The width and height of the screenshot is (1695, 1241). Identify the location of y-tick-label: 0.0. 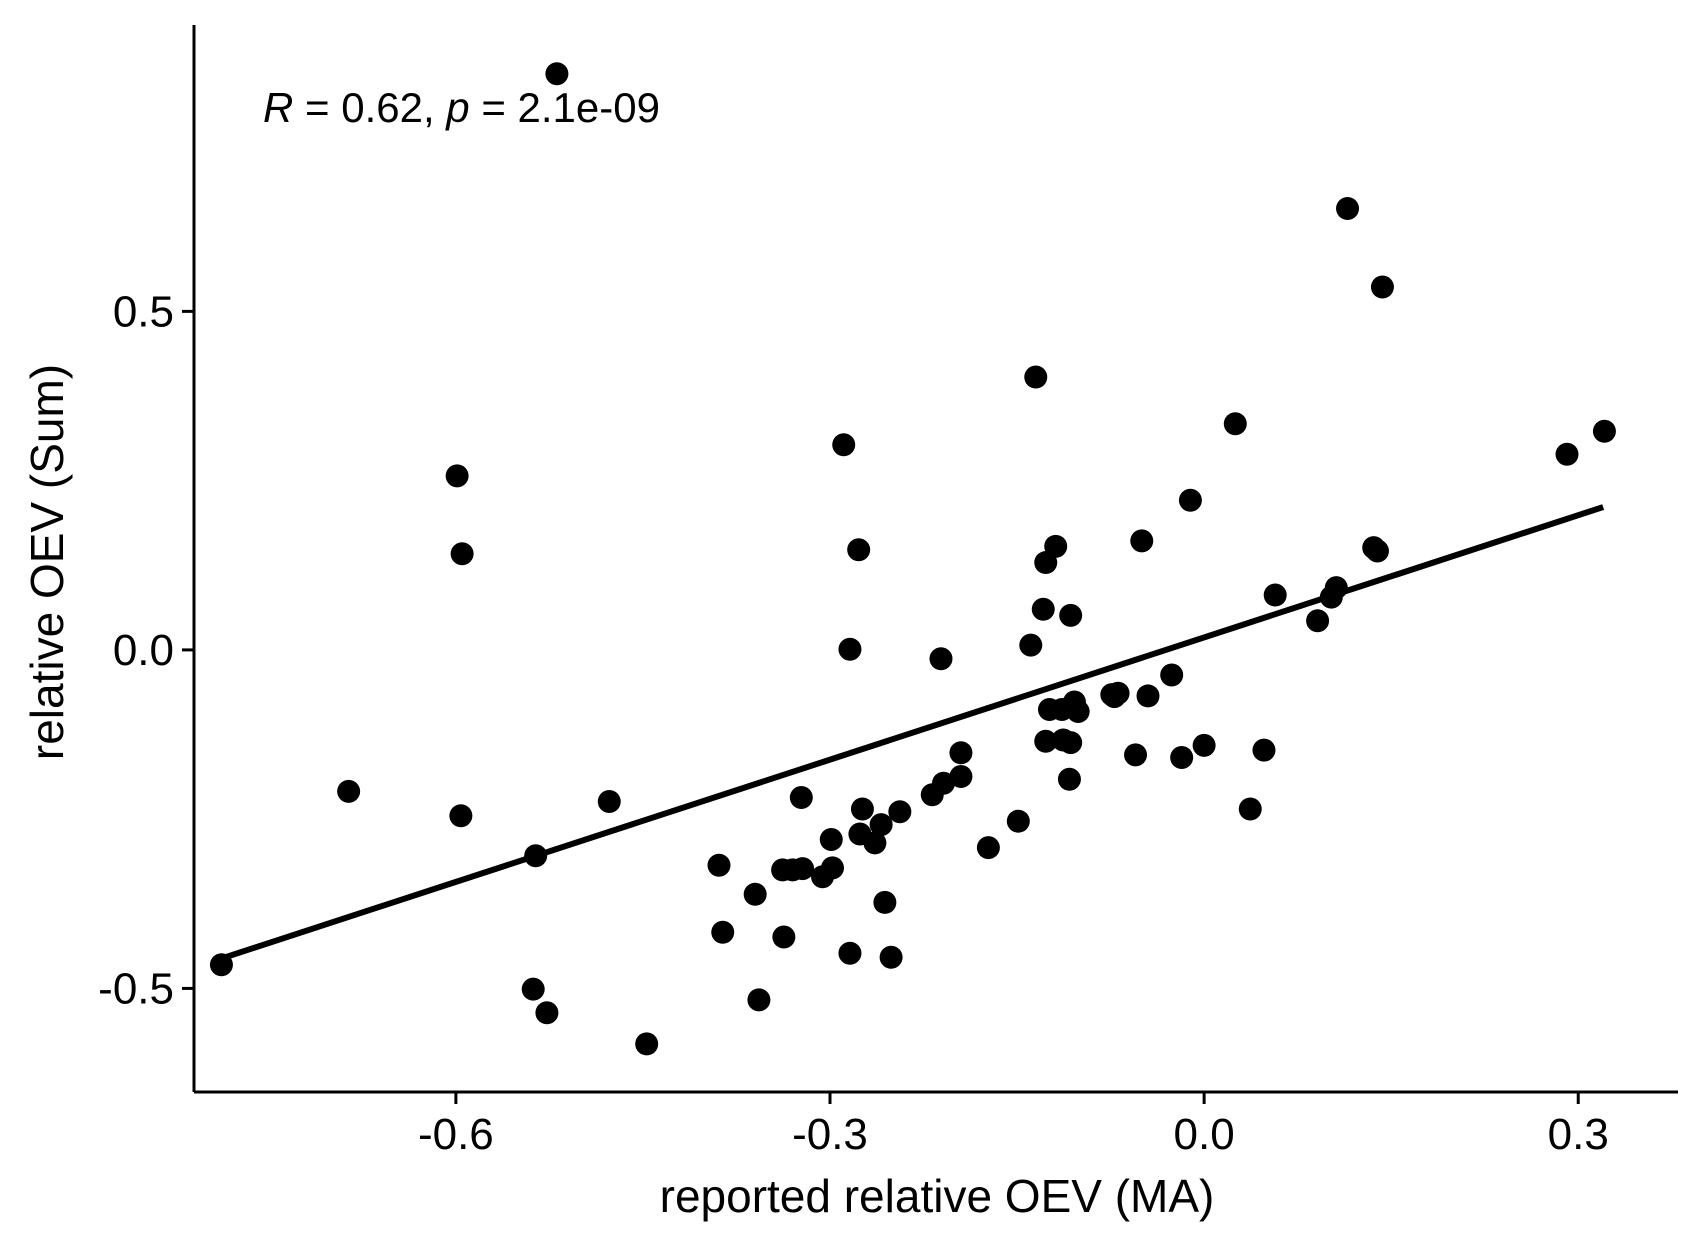
(143, 650).